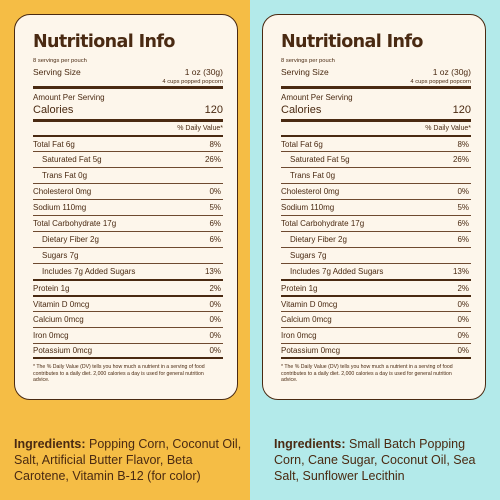 The width and height of the screenshot is (500, 500). I want to click on serving-cups-note: 4 cups popped popcorn, so click(192, 82).